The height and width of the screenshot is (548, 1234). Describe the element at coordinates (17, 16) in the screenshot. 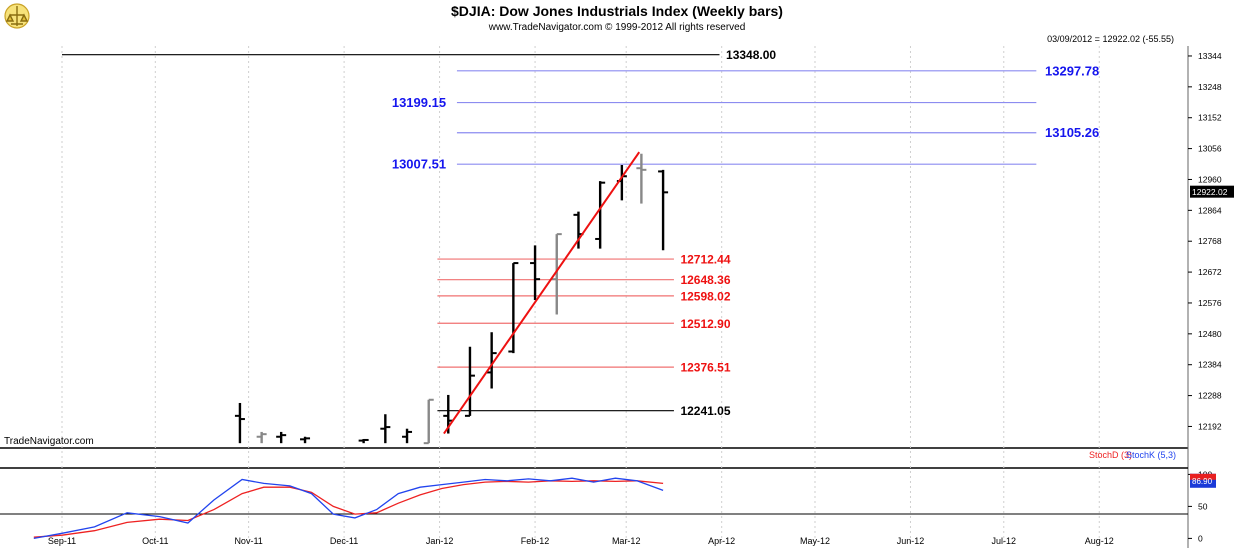

I see `trade-navigator-logo` at that location.